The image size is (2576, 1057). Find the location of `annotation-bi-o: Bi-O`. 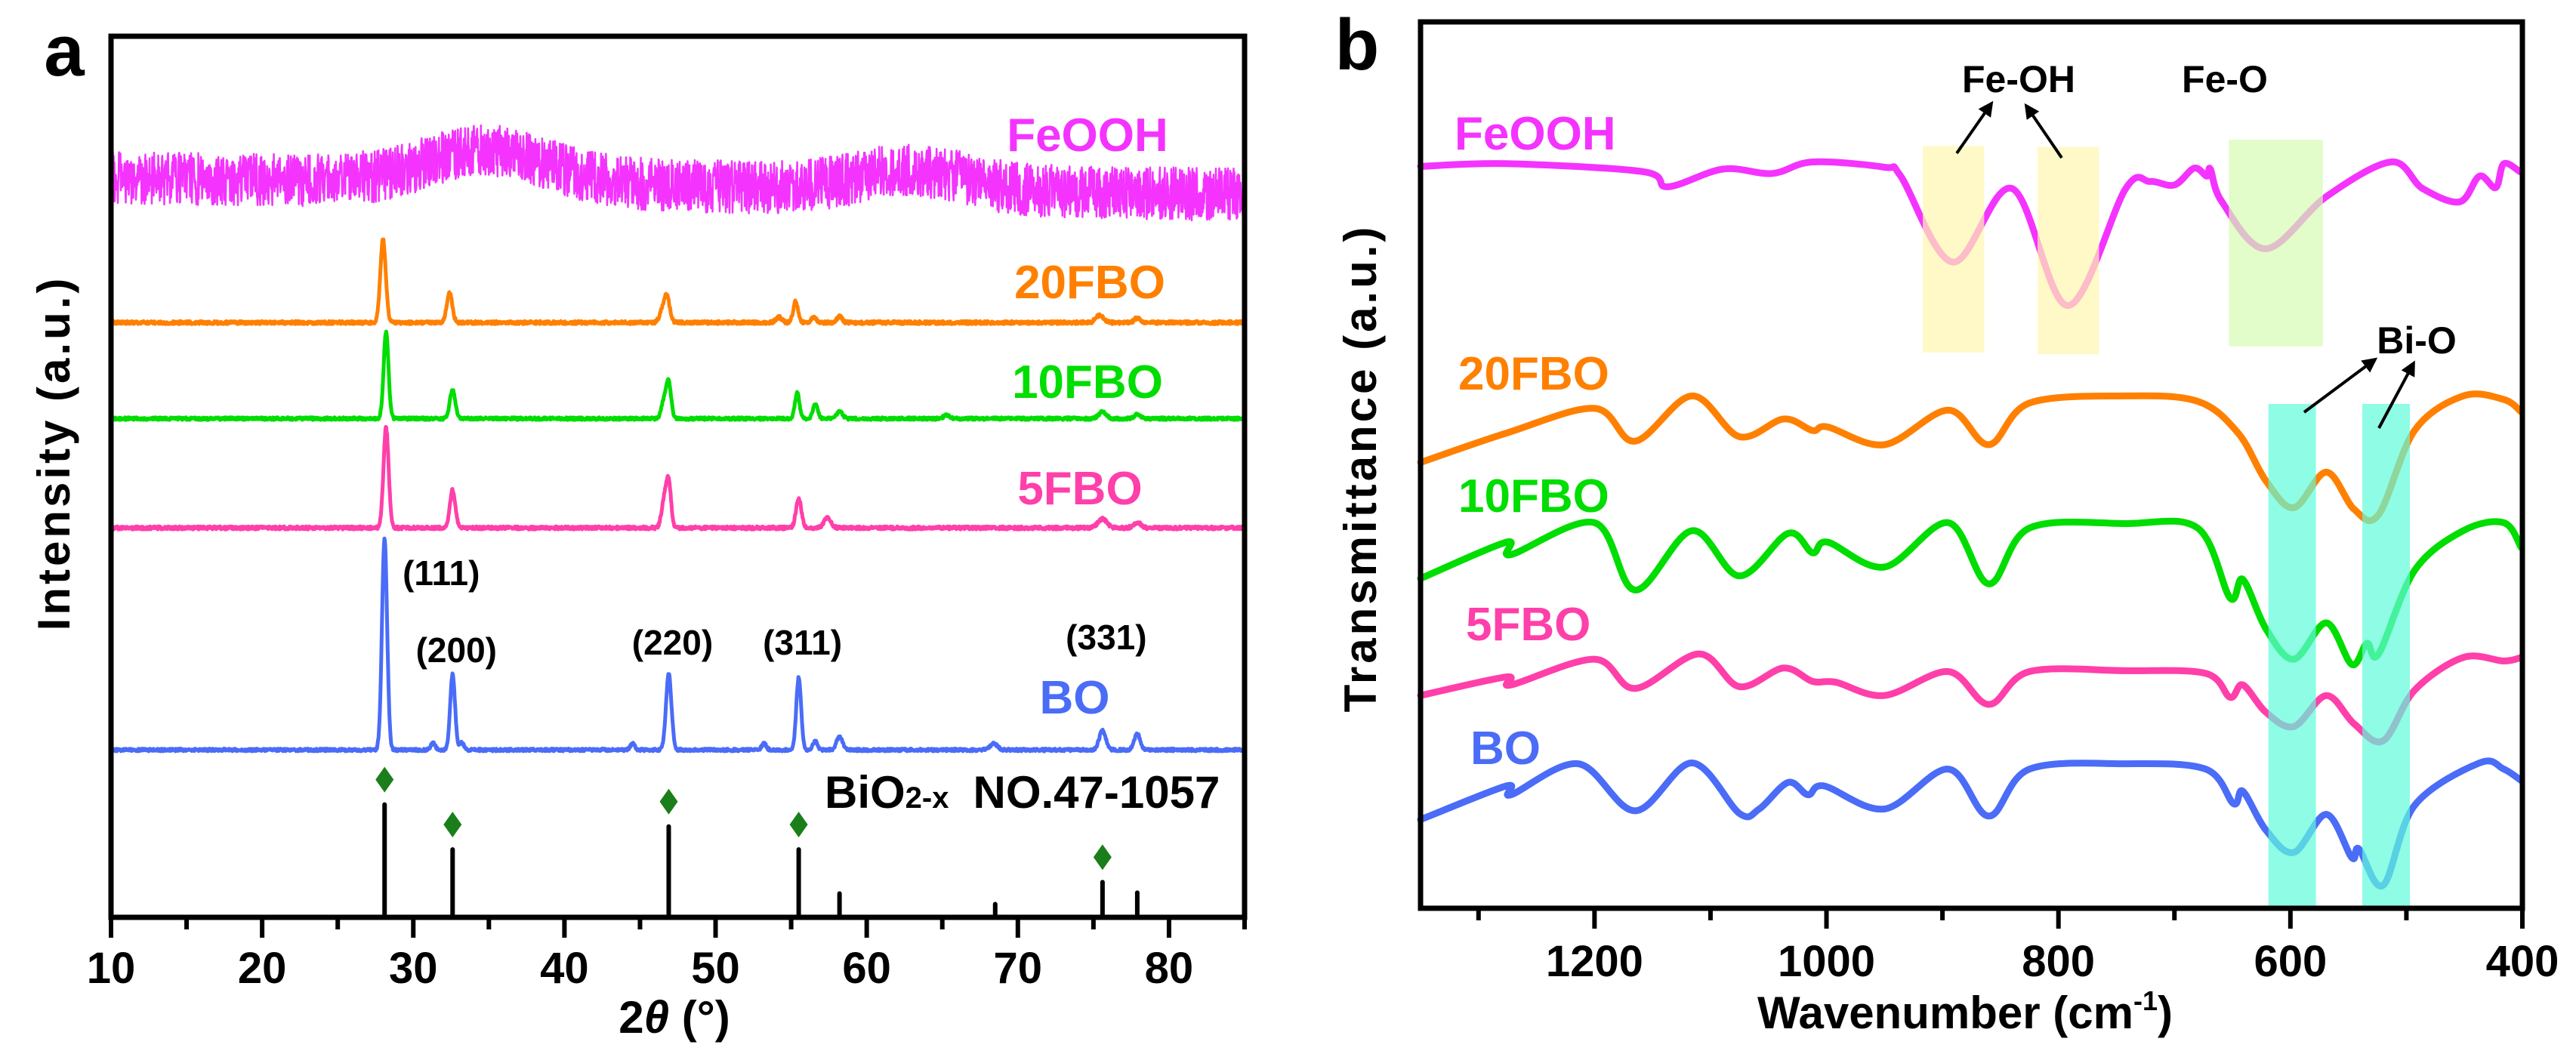

annotation-bi-o: Bi-O is located at coordinates (2417, 340).